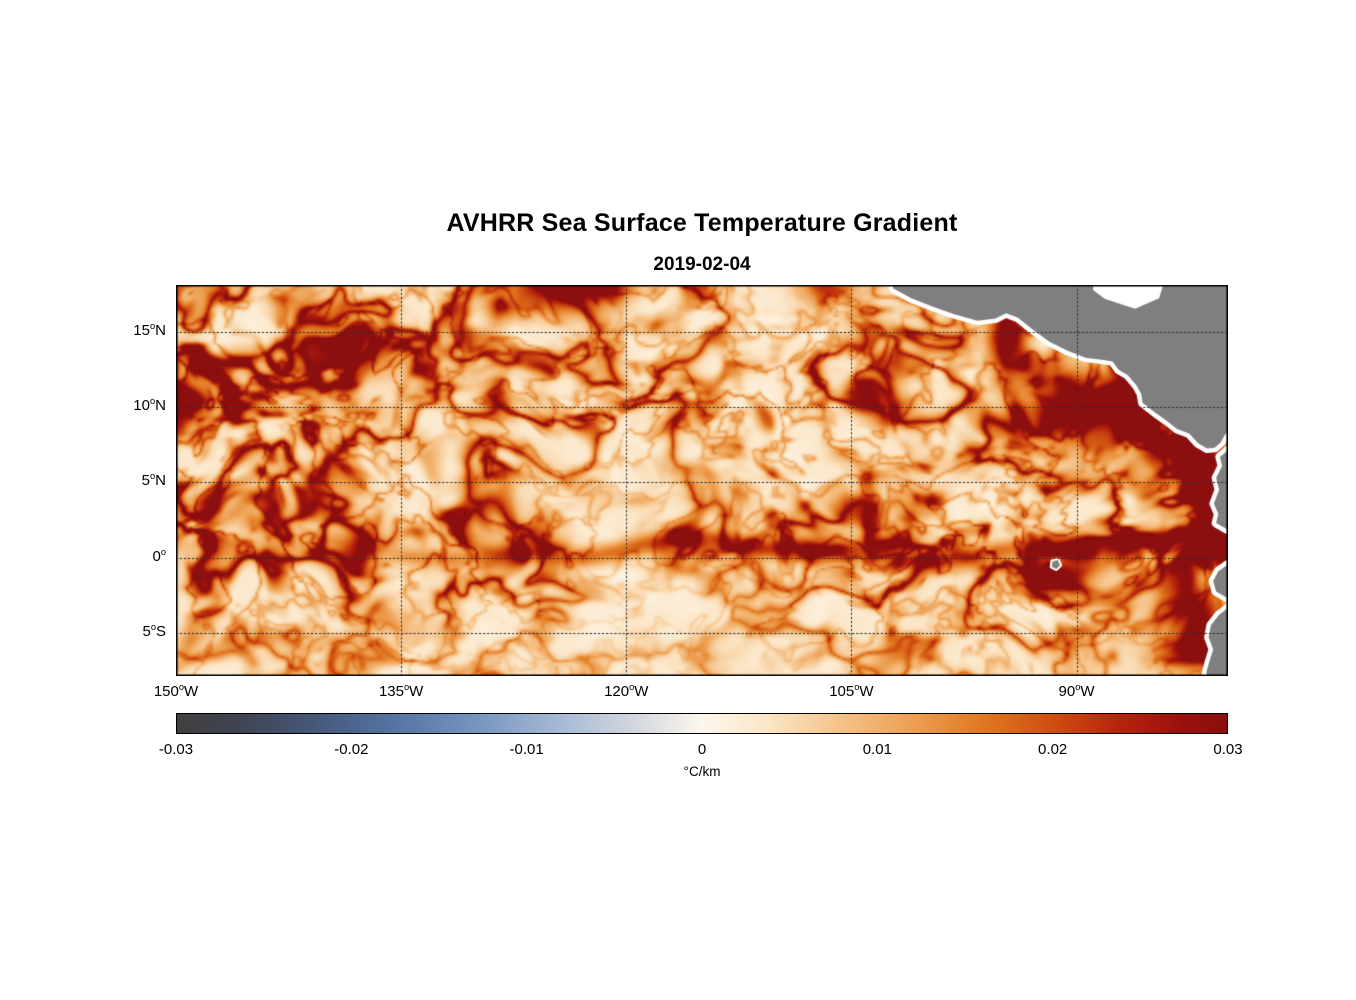 The width and height of the screenshot is (1356, 1000). What do you see at coordinates (626, 691) in the screenshot?
I see `x-axis-tick-label: 120oW` at bounding box center [626, 691].